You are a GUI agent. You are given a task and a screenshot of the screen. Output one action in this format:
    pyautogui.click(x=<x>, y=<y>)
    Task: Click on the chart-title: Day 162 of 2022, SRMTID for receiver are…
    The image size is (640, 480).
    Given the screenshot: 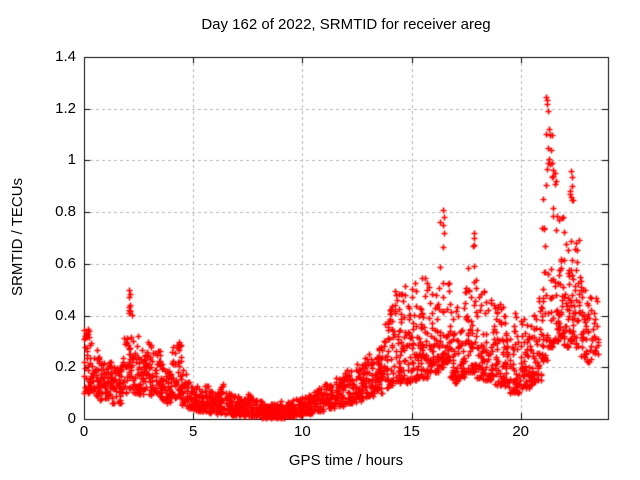 What is the action you would take?
    pyautogui.click(x=346, y=24)
    